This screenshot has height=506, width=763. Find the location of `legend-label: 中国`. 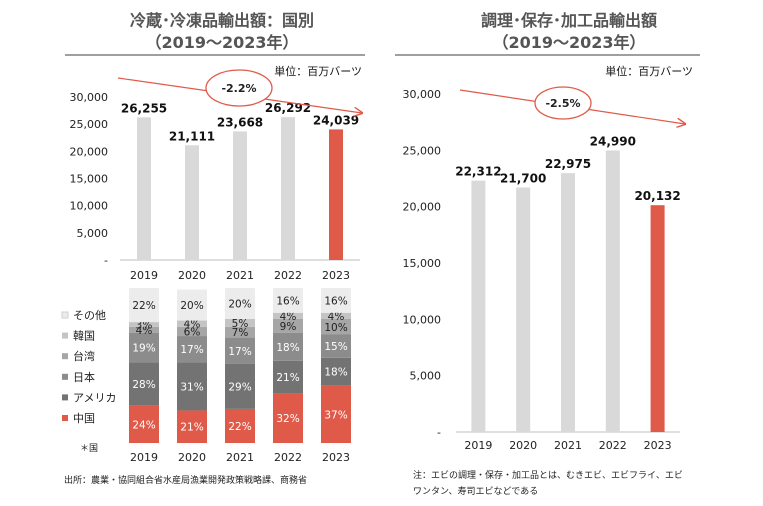

legend-label: 中国 is located at coordinates (84, 418).